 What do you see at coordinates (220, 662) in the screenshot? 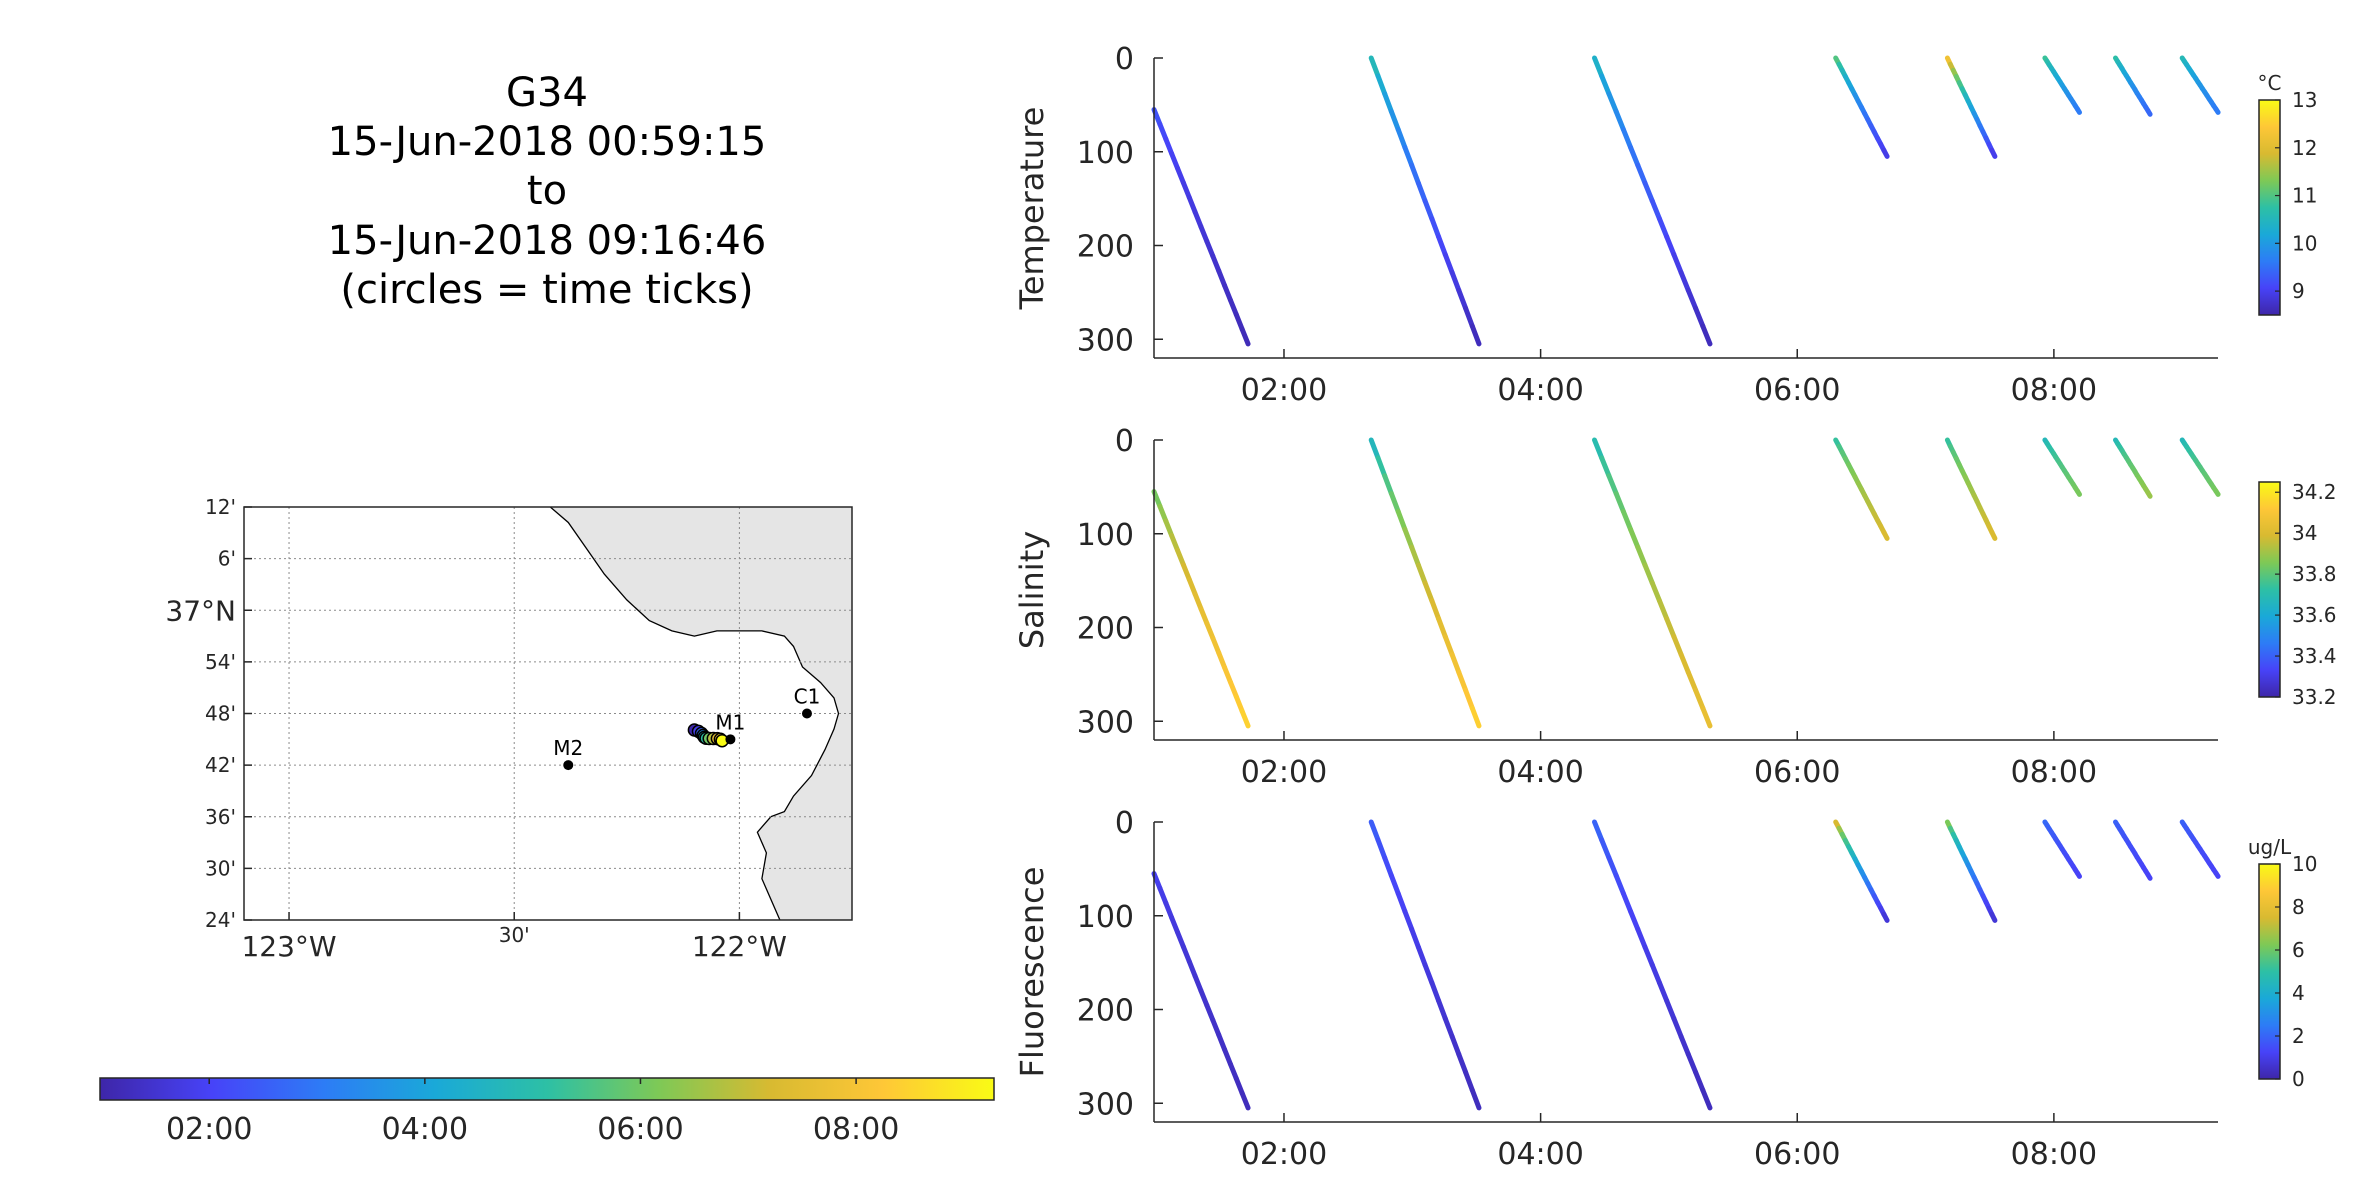
I see `map-lat-label: 54'` at bounding box center [220, 662].